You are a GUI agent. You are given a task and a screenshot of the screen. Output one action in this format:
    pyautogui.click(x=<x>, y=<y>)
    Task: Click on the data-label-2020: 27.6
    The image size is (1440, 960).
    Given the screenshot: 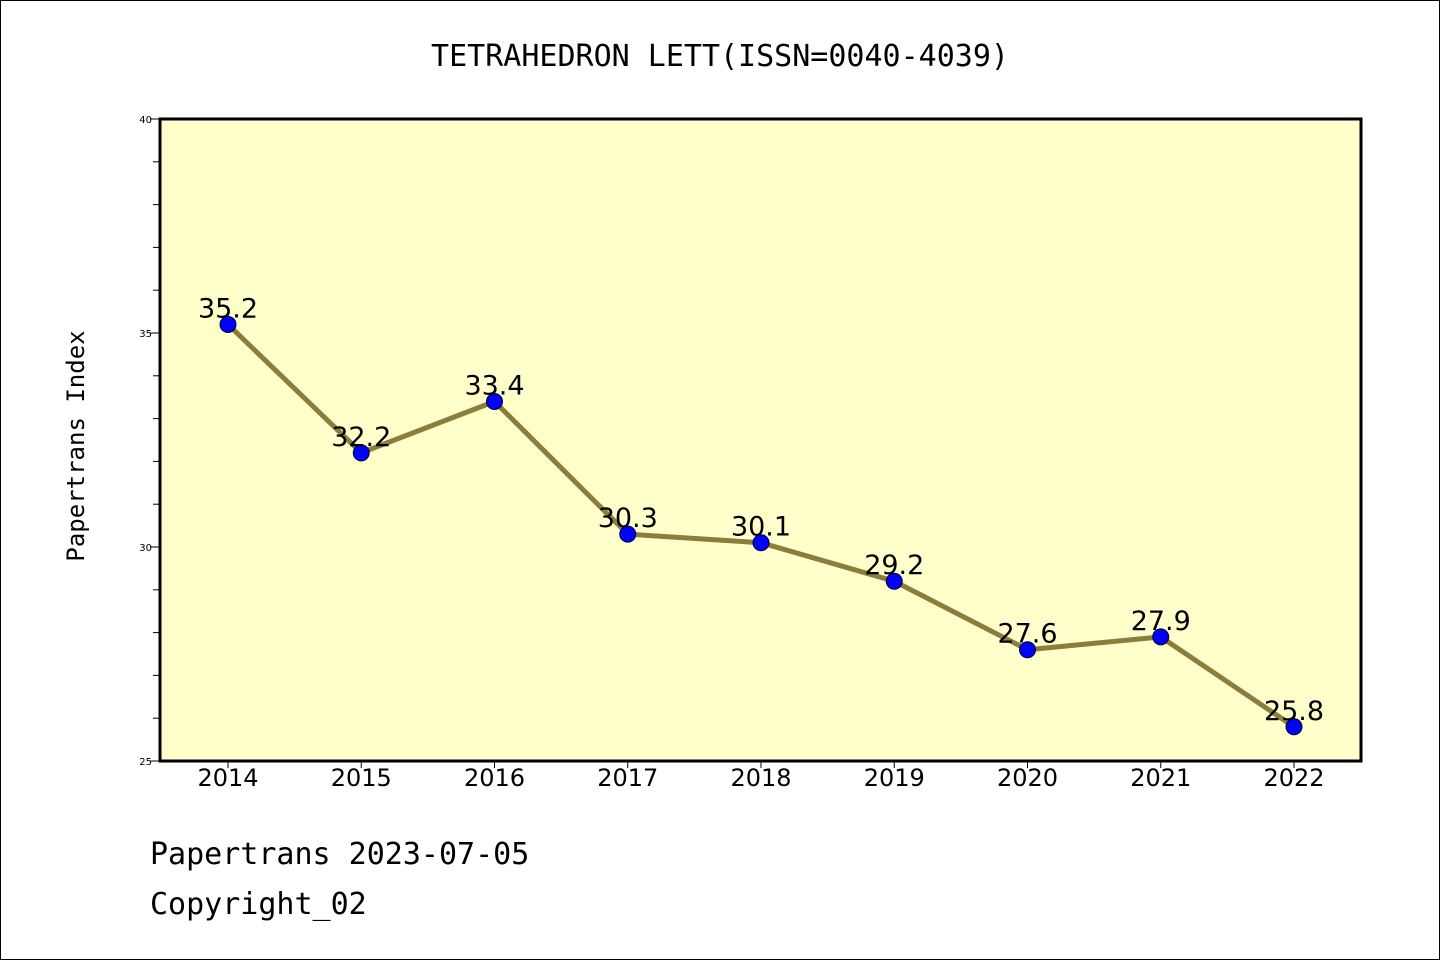 What is the action you would take?
    pyautogui.click(x=1027, y=634)
    